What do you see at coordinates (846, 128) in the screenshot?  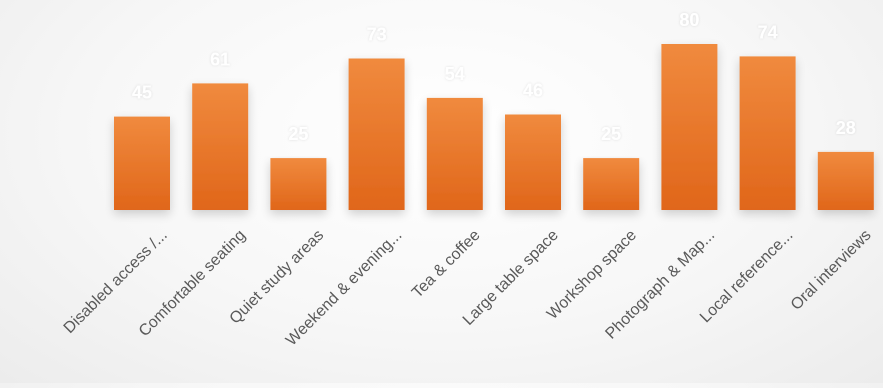 I see `data-label-10: 28` at bounding box center [846, 128].